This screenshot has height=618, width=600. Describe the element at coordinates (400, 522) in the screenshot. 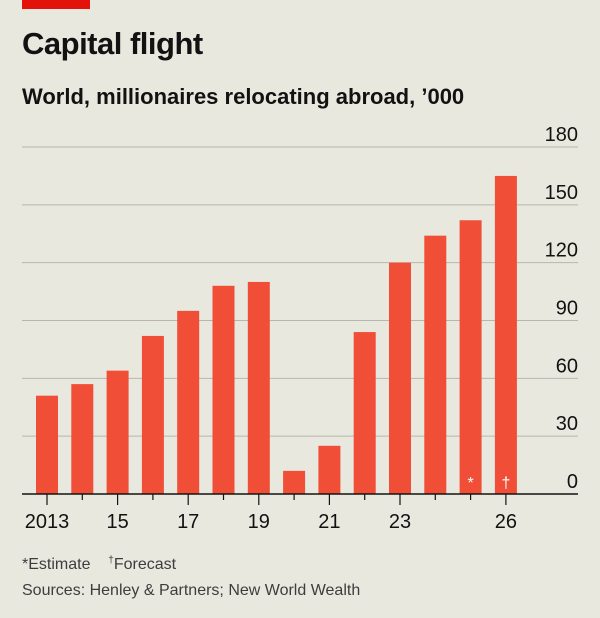

I see `x-tick-label: 23` at that location.